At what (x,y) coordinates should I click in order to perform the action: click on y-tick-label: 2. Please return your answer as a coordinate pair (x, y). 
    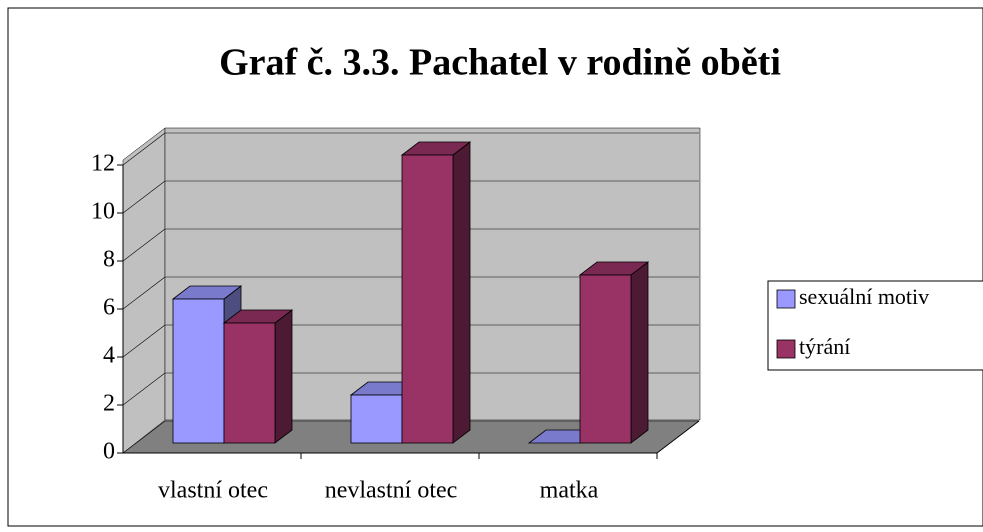
    Looking at the image, I should click on (109, 404).